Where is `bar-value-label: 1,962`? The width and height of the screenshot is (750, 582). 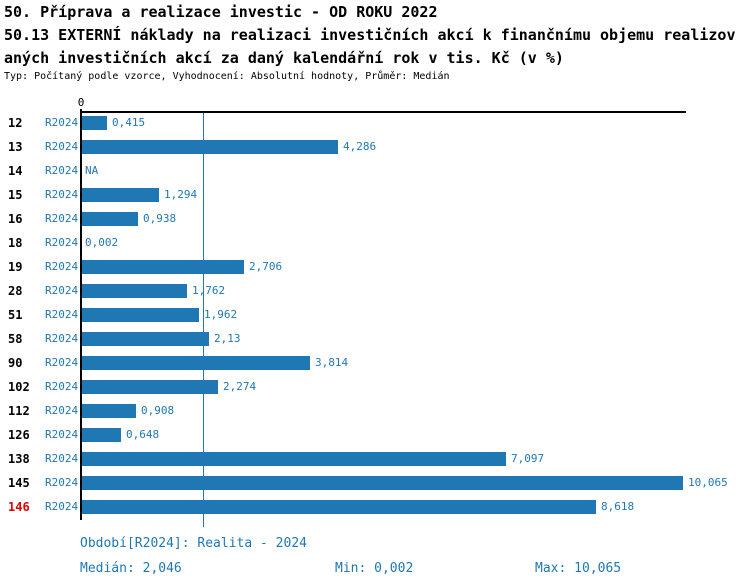 bar-value-label: 1,962 is located at coordinates (221, 314).